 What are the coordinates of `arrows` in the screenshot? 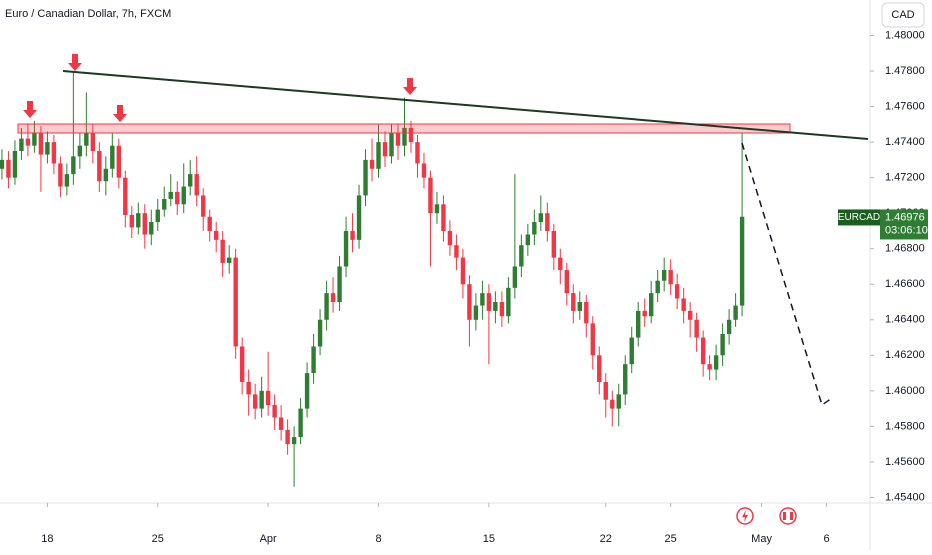 It's located at (220, 88).